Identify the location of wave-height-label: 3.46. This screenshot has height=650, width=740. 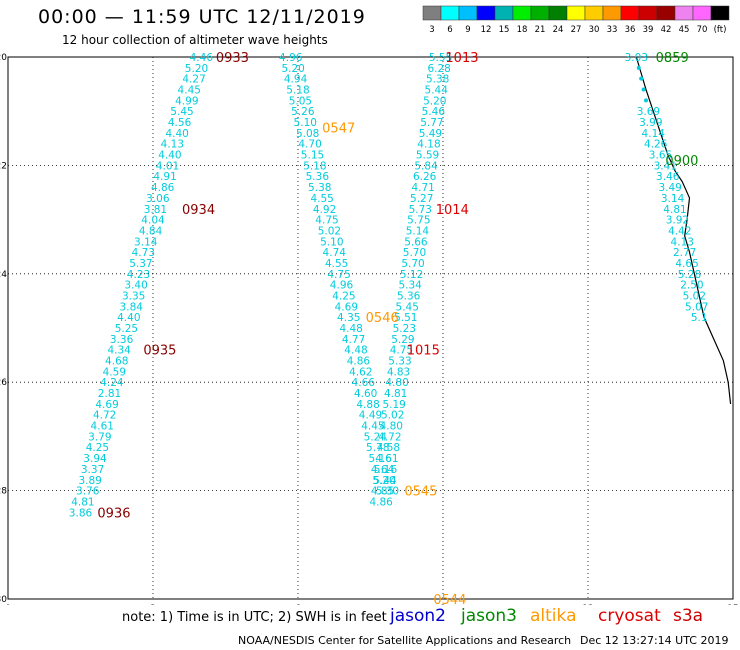
(668, 177).